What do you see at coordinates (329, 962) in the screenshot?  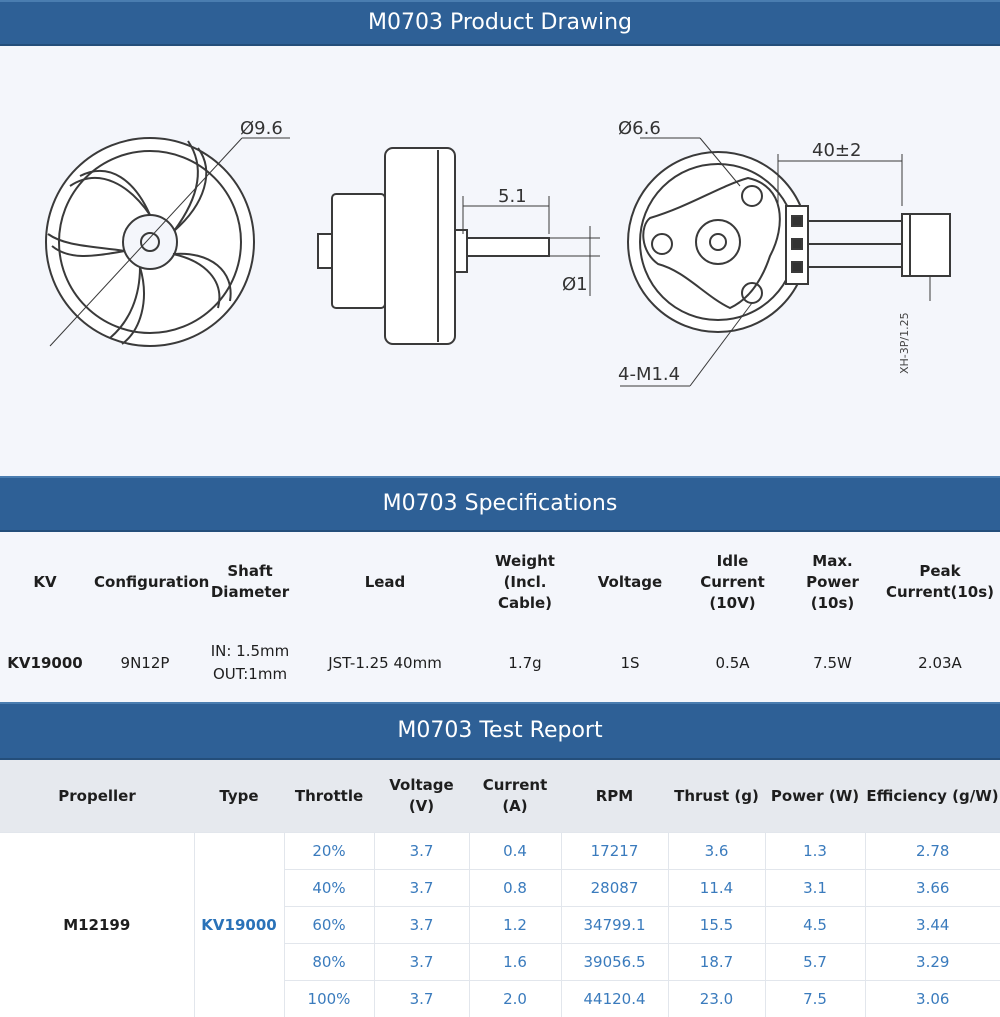 I see `throttle-cell: 80%` at bounding box center [329, 962].